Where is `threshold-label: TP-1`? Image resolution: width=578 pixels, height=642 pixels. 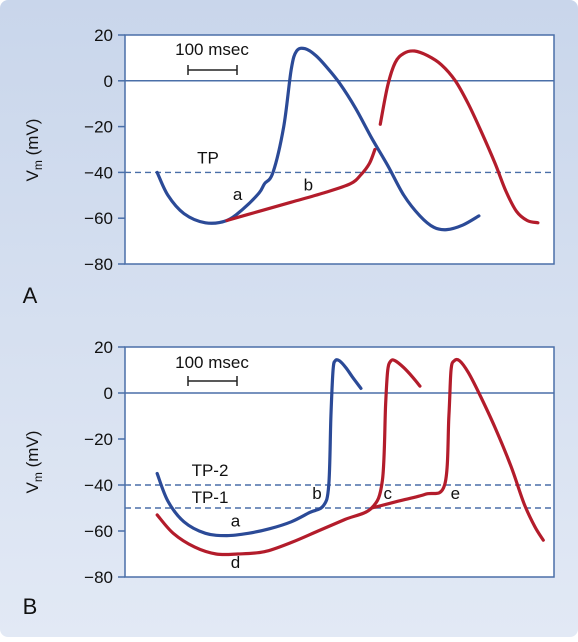
threshold-label: TP-1 is located at coordinates (210, 497).